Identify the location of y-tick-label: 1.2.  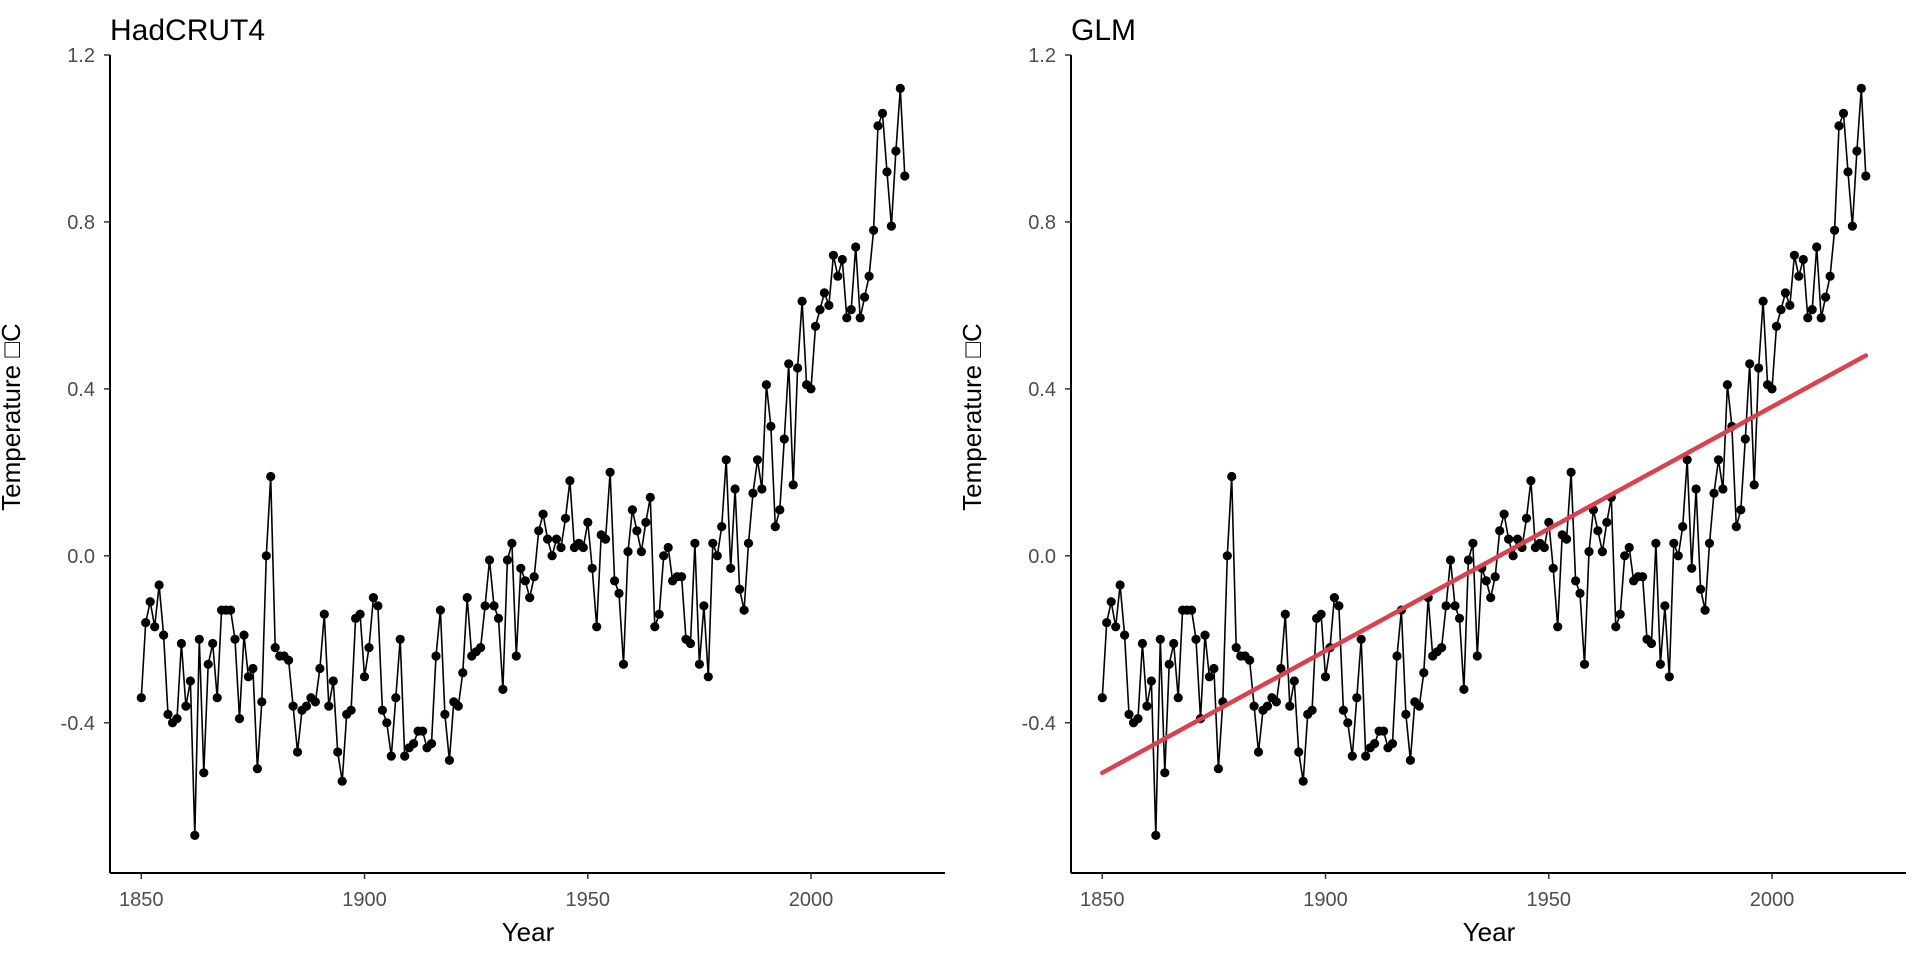
(1042, 56).